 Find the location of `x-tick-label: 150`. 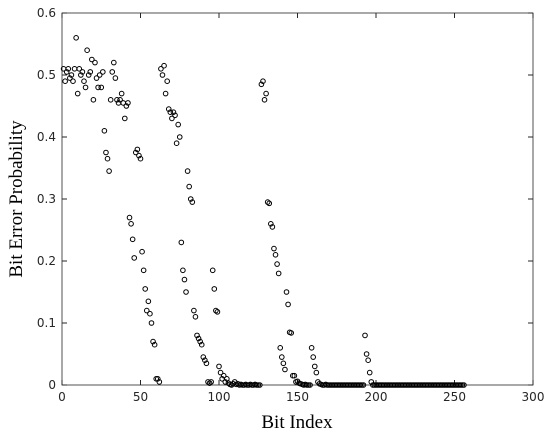

x-tick-label: 150 is located at coordinates (297, 397).